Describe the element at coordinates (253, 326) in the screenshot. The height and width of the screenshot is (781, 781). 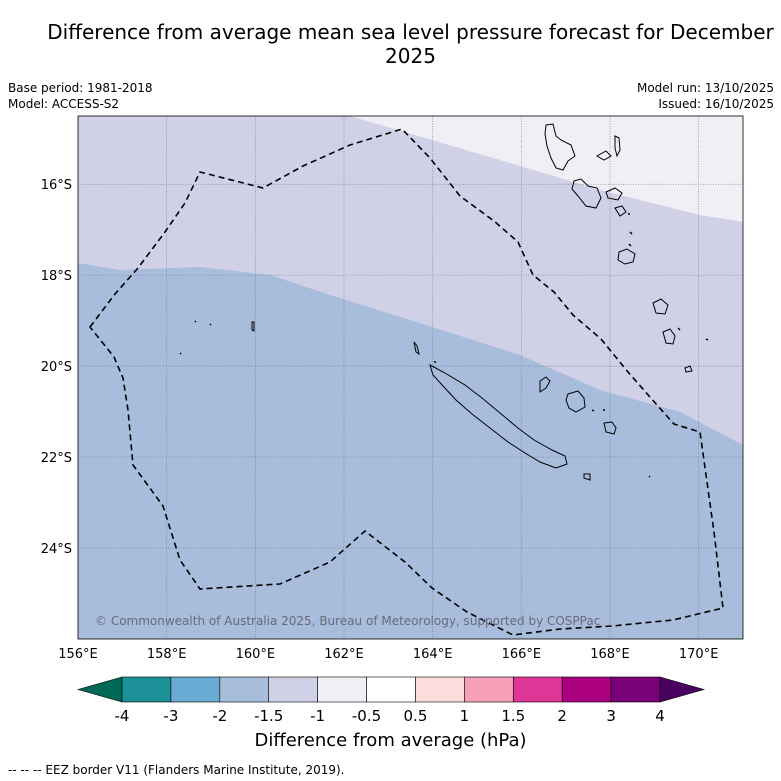
I see `chesterfield-islet` at that location.